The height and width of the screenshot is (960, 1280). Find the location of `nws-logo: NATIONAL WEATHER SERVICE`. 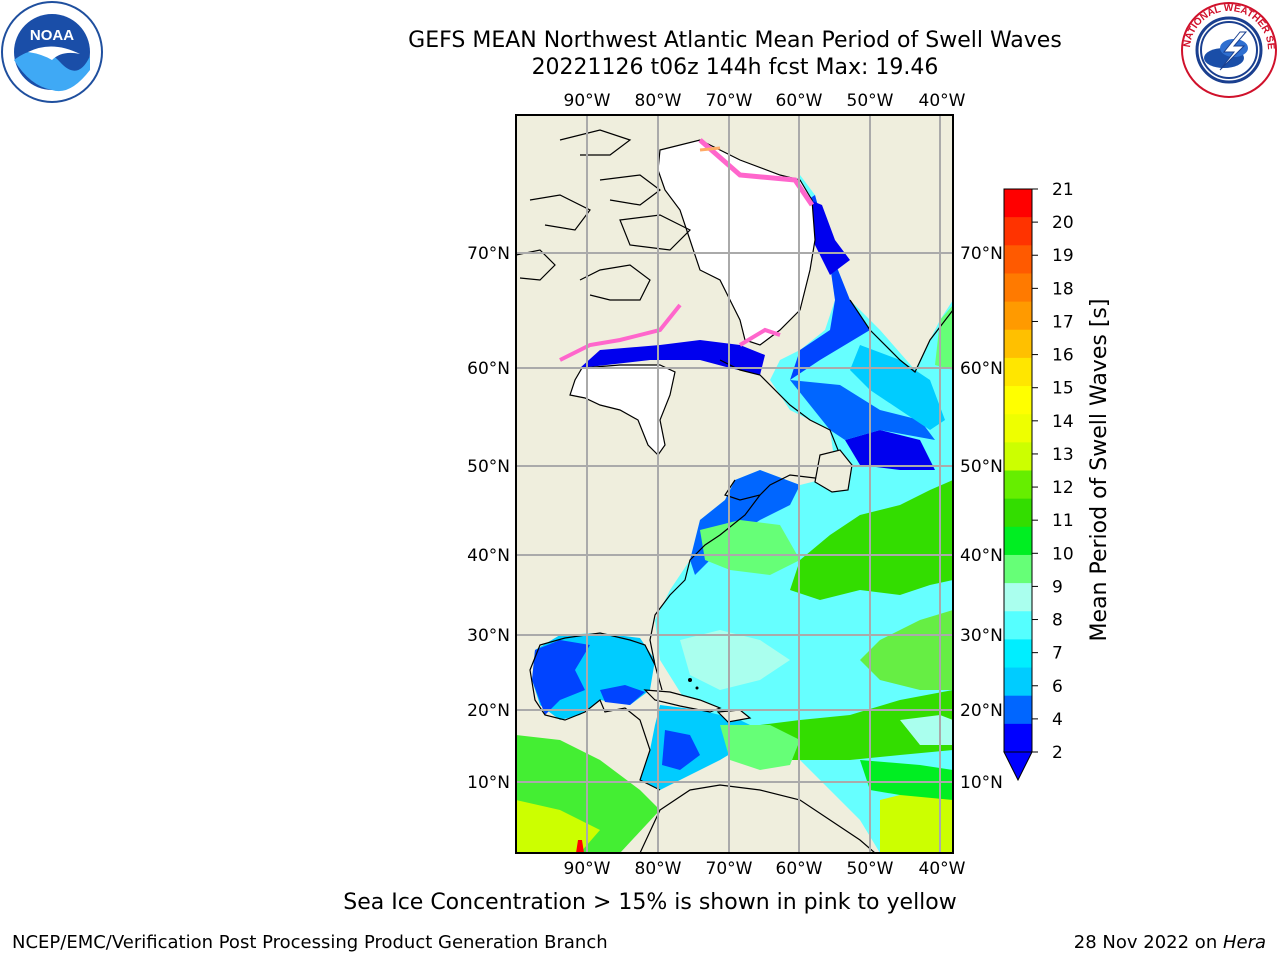

nws-logo: NATIONAL WEATHER SERVICE is located at coordinates (1227, 49).